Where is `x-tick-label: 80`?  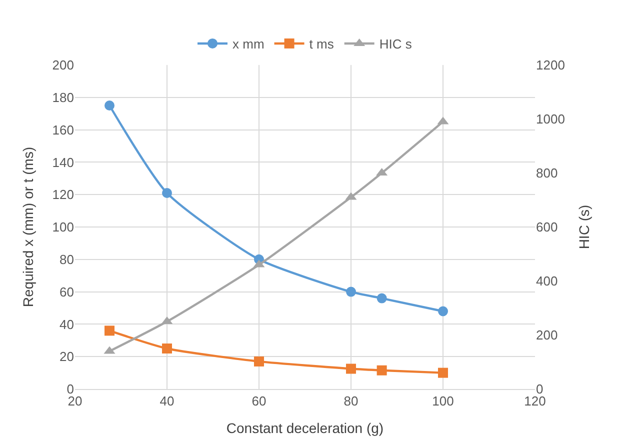 x-tick-label: 80 is located at coordinates (351, 401).